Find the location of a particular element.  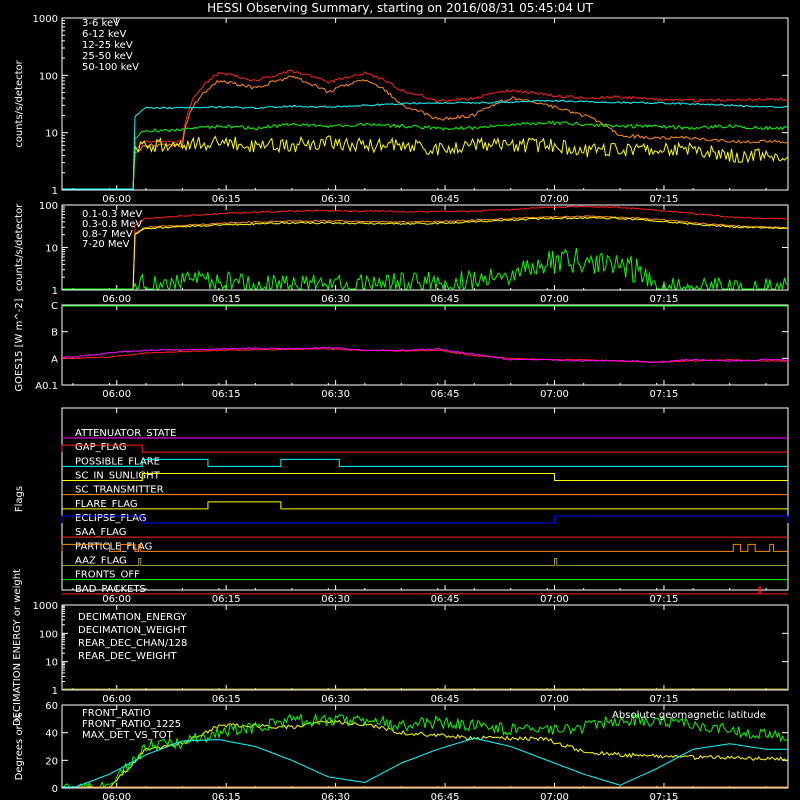

flag-label: AAZ_FLAG is located at coordinates (101, 561).